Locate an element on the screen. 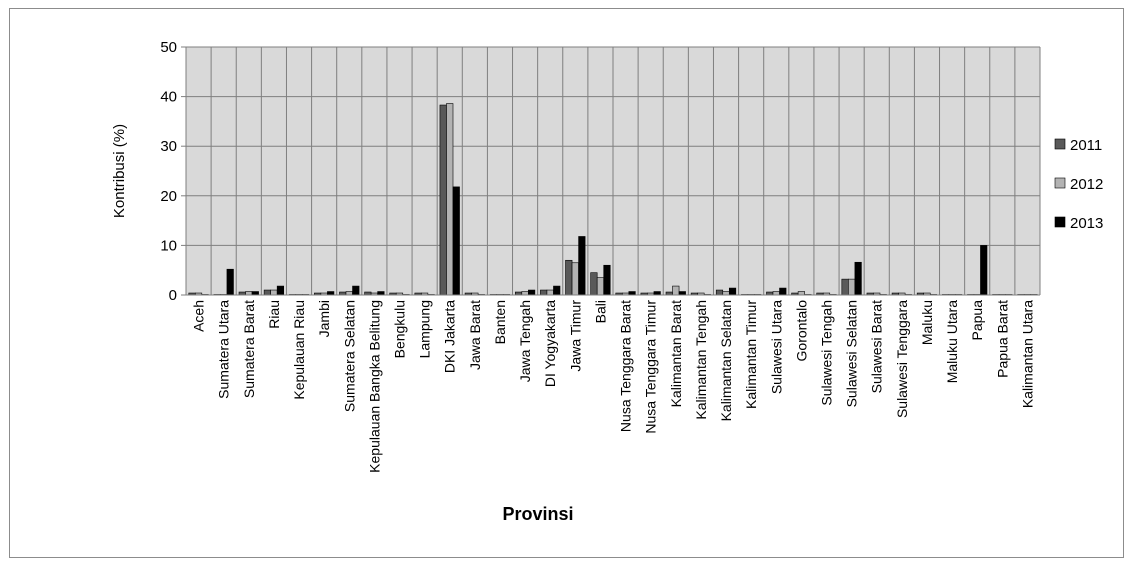 The width and height of the screenshot is (1127, 562). x-tick-label: Aceh is located at coordinates (199, 316).